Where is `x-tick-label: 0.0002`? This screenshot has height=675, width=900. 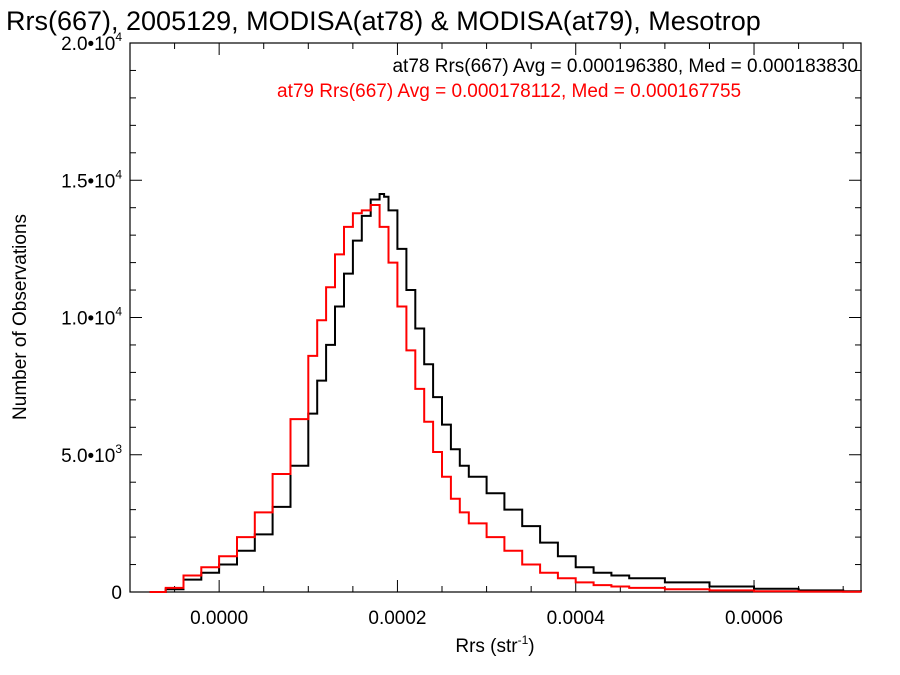
x-tick-label: 0.0002 is located at coordinates (397, 618).